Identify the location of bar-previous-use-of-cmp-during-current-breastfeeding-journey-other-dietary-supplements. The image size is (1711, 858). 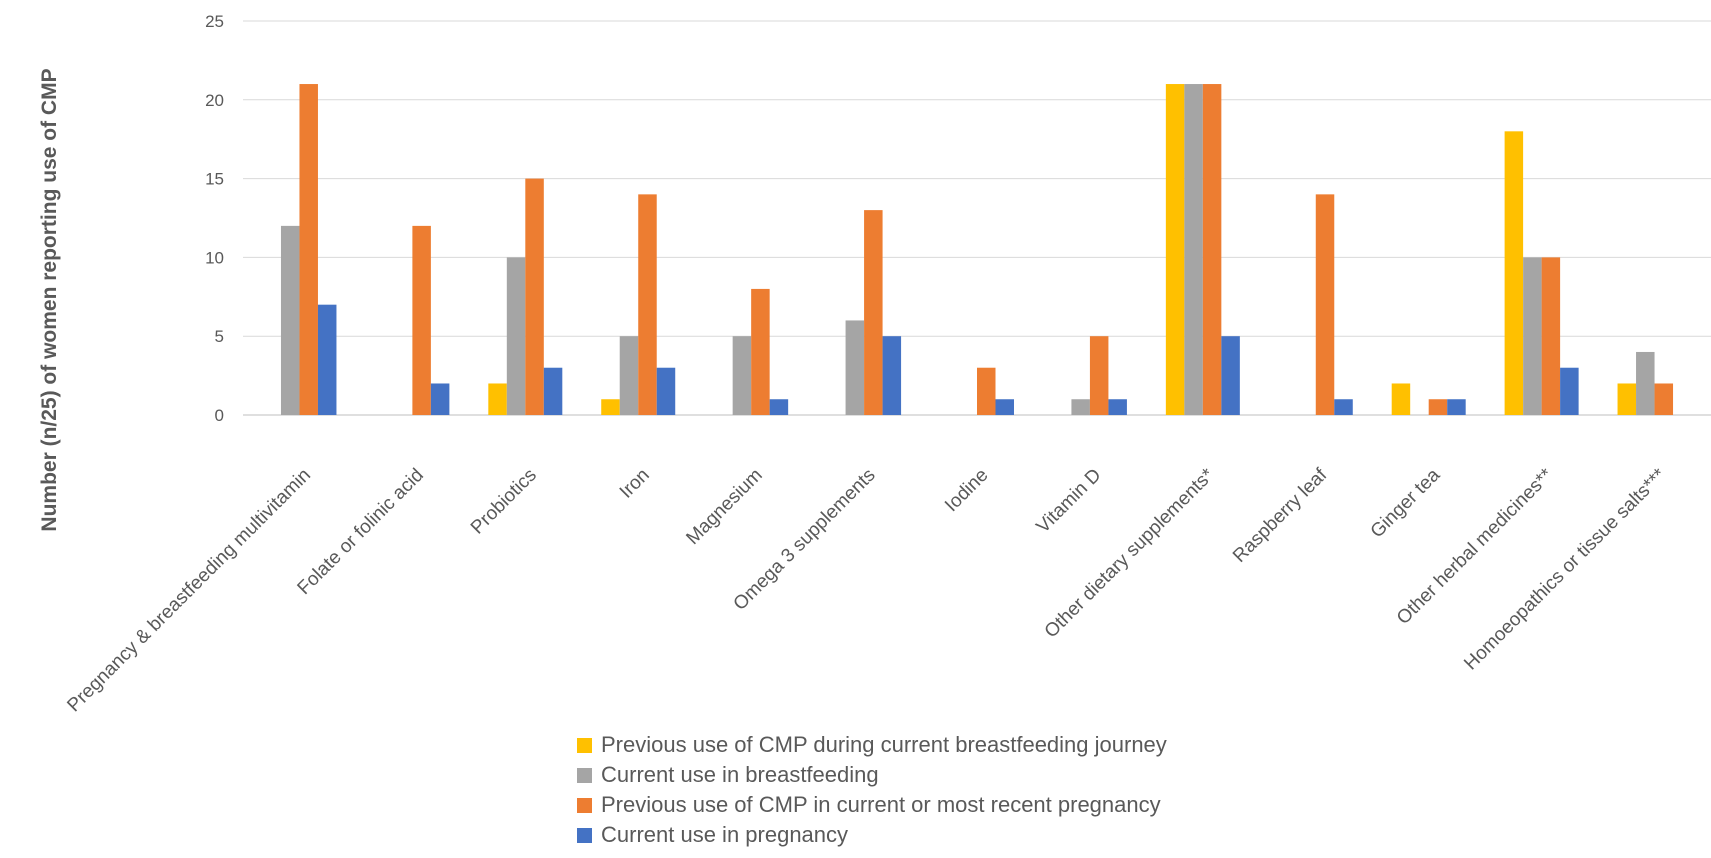
(1175, 249).